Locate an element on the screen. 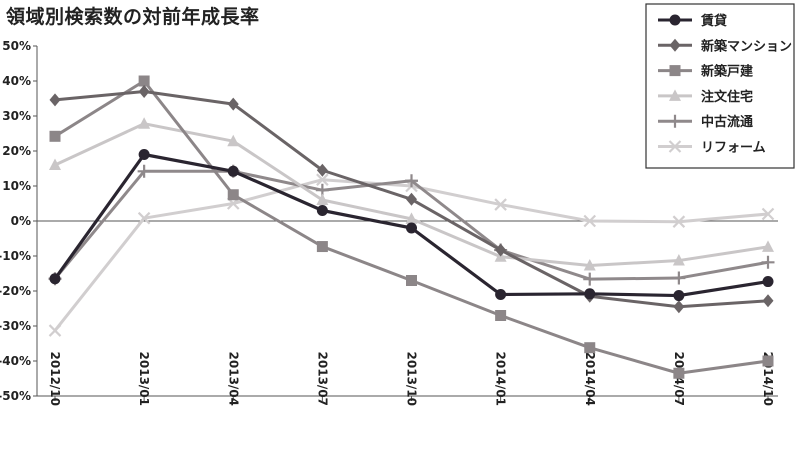  y-tick-label: -20% is located at coordinates (15, 291).